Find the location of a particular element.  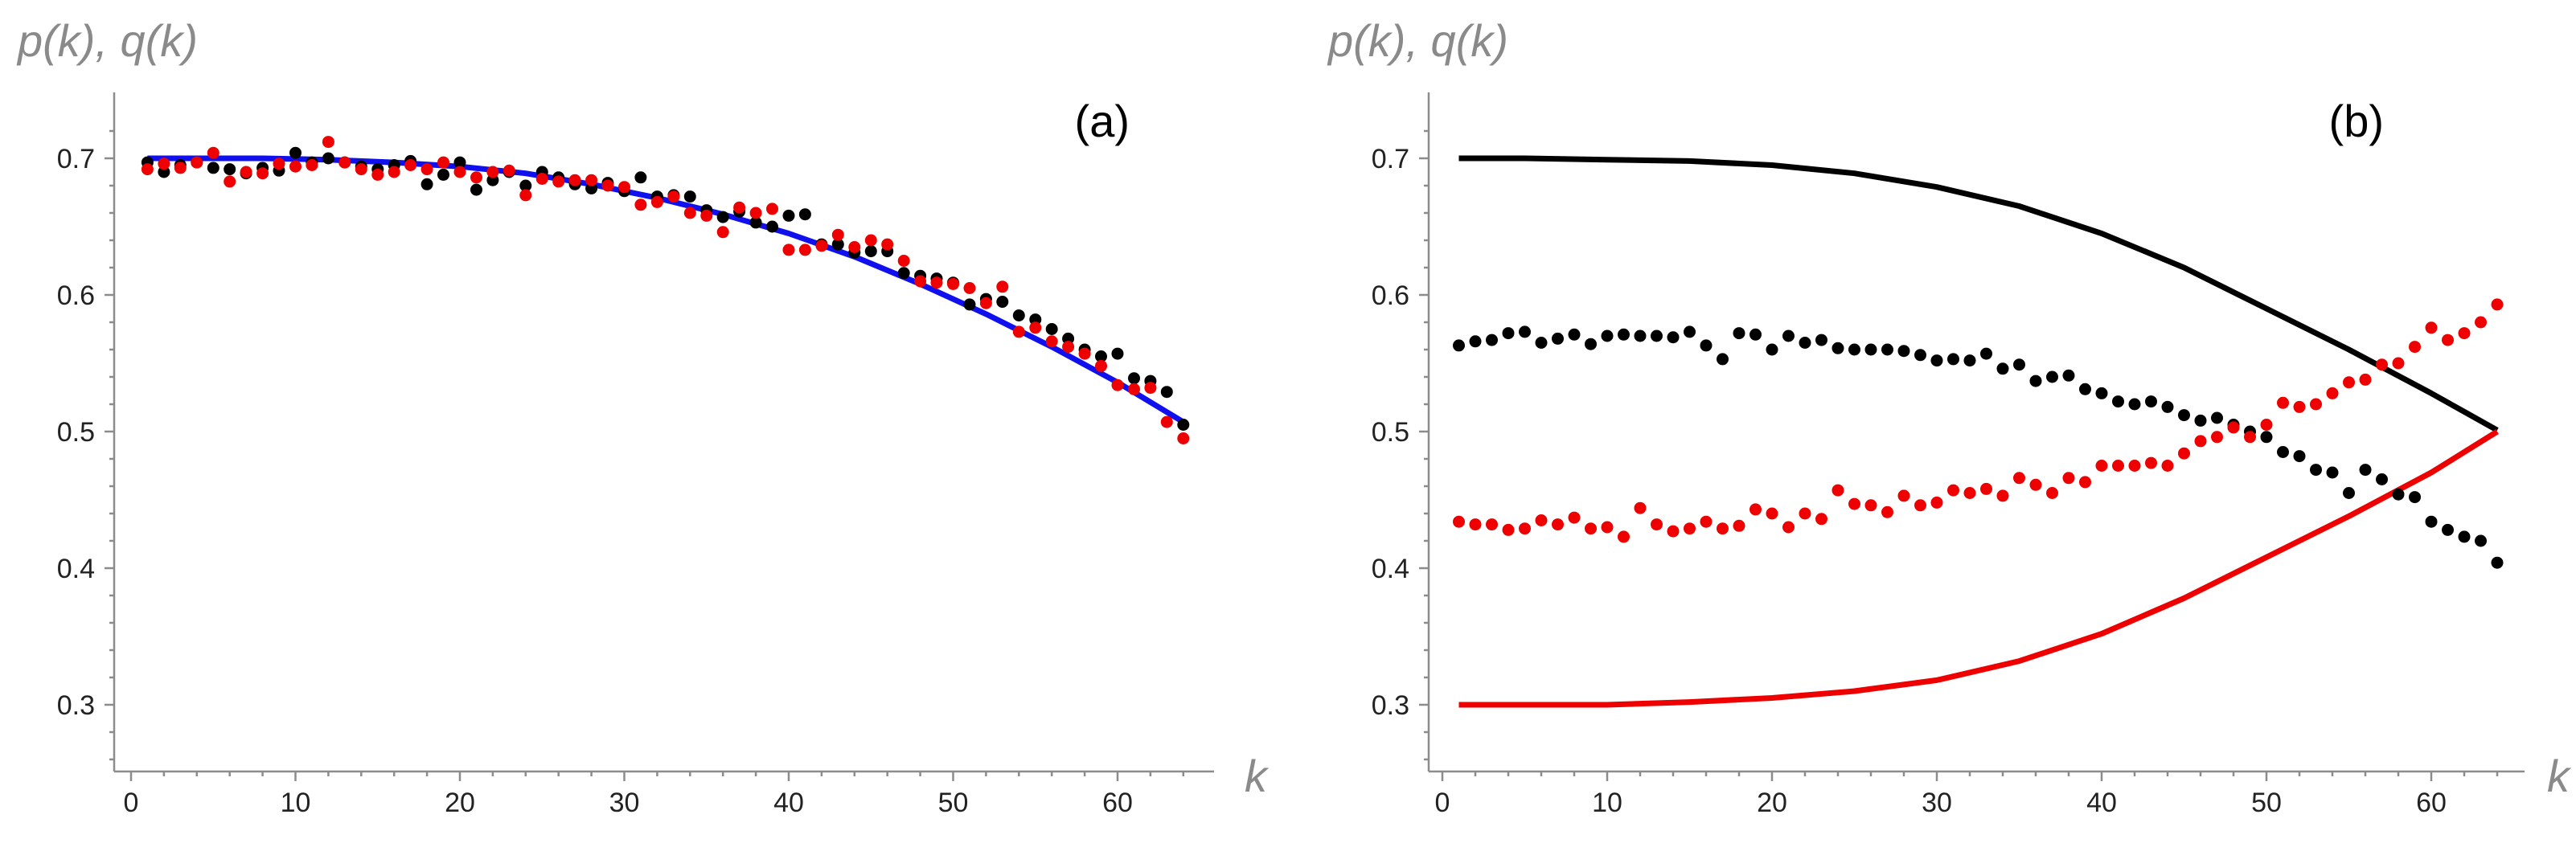

y-tick-label: 0.6 is located at coordinates (1391, 295).